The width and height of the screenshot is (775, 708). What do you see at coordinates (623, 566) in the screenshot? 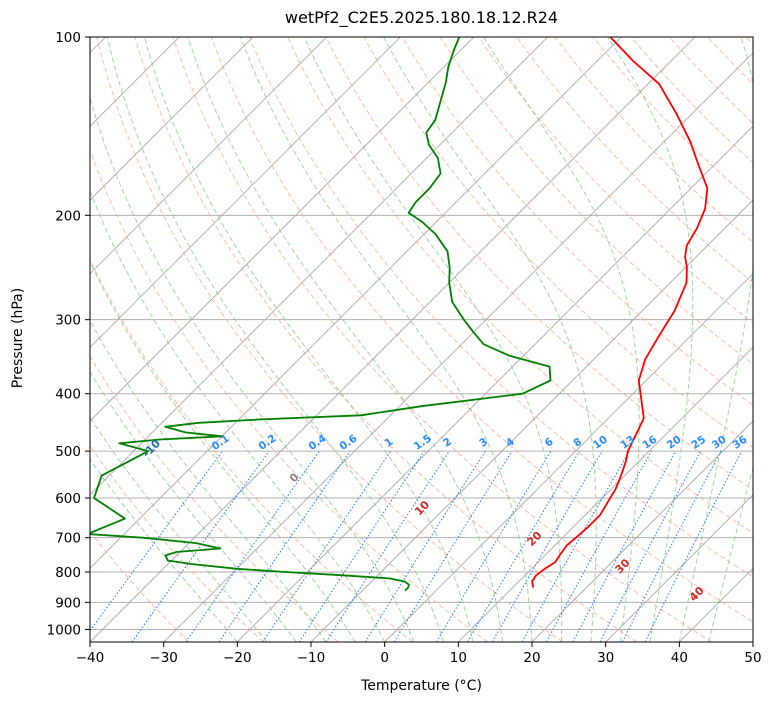
I see `moist-adiabat-label: 30` at bounding box center [623, 566].